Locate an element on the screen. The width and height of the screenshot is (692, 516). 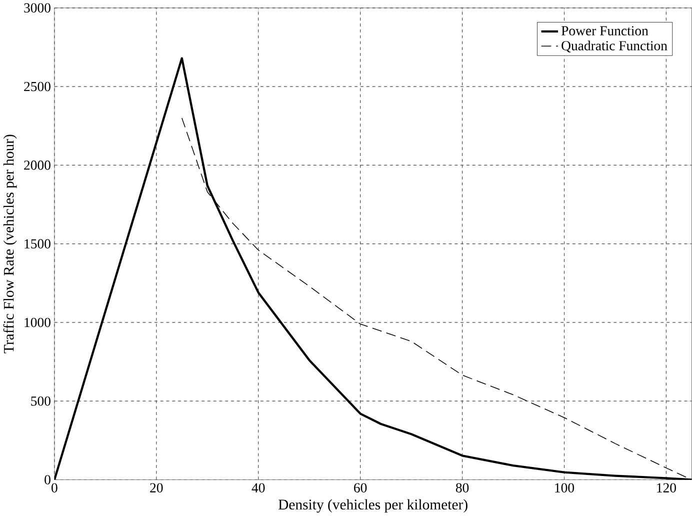
y-tick-label: 1500 is located at coordinates (37, 244).